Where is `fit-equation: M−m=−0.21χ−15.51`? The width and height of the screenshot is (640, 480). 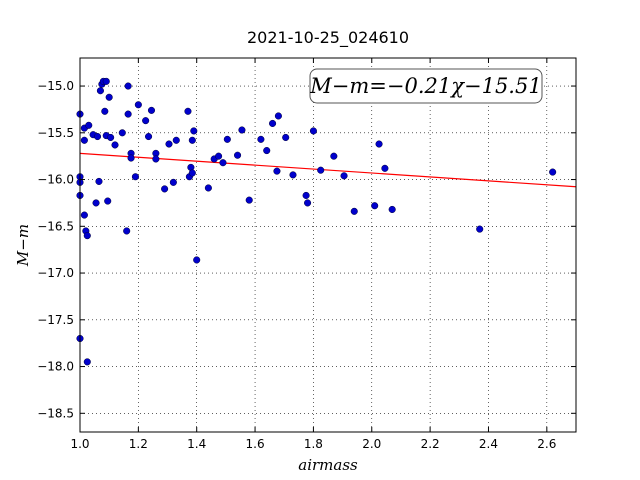 fit-equation: M−m=−0.21χ−15.51 is located at coordinates (425, 86).